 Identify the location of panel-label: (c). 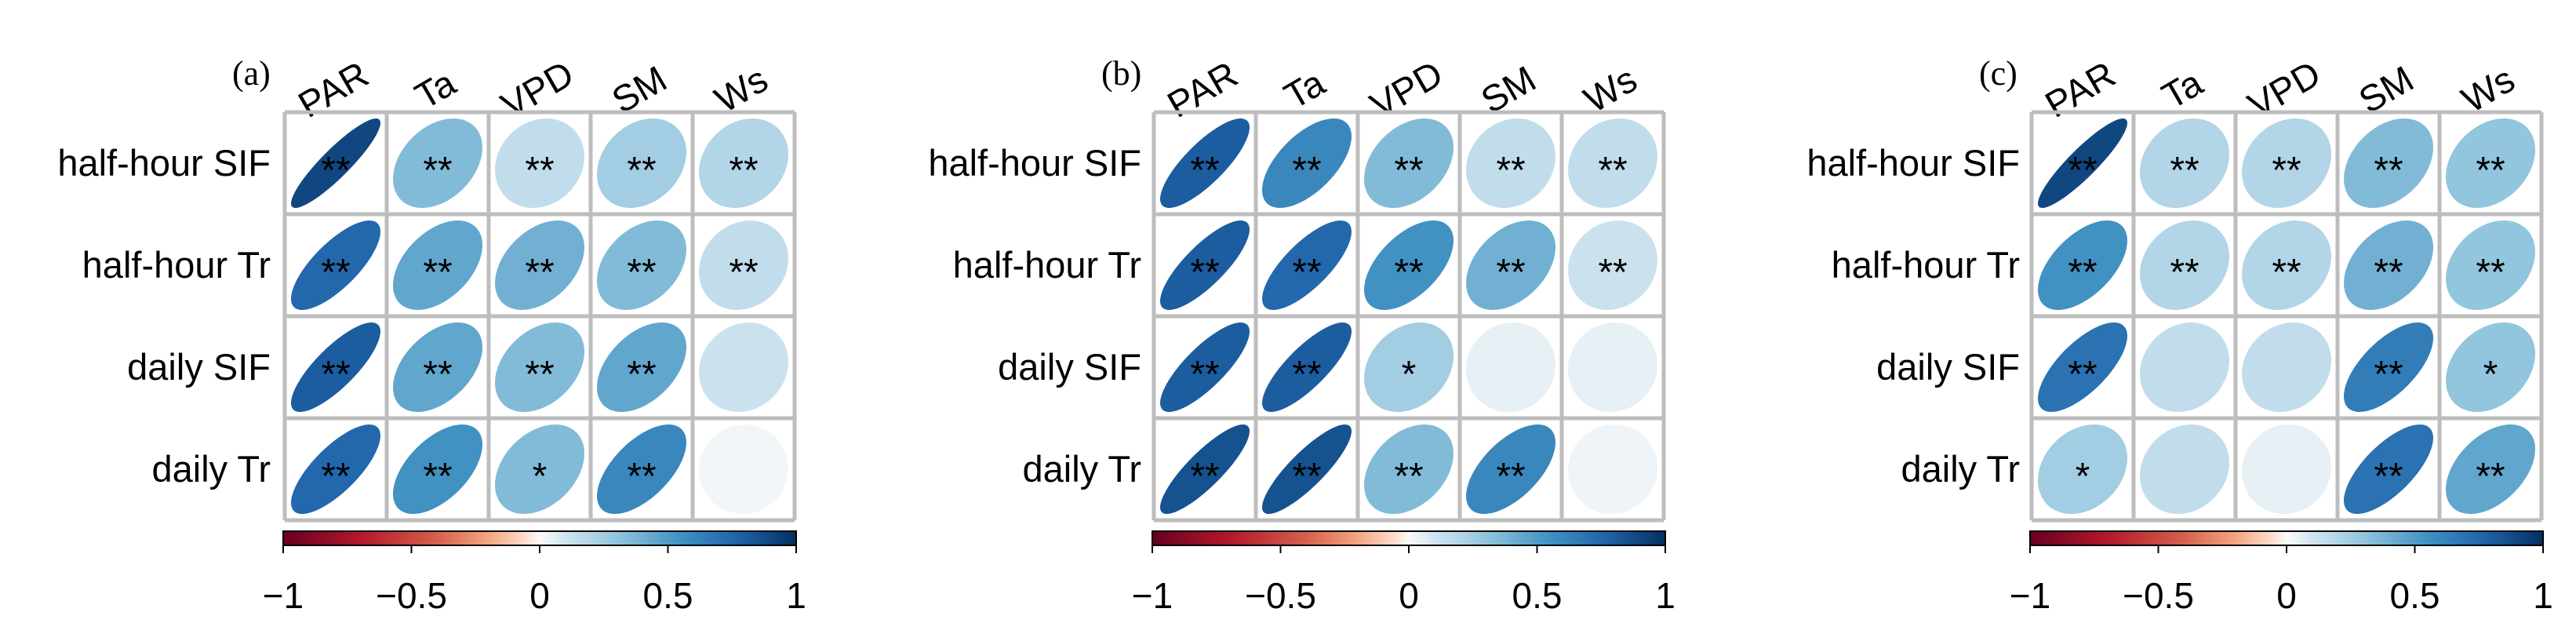
(1998, 74).